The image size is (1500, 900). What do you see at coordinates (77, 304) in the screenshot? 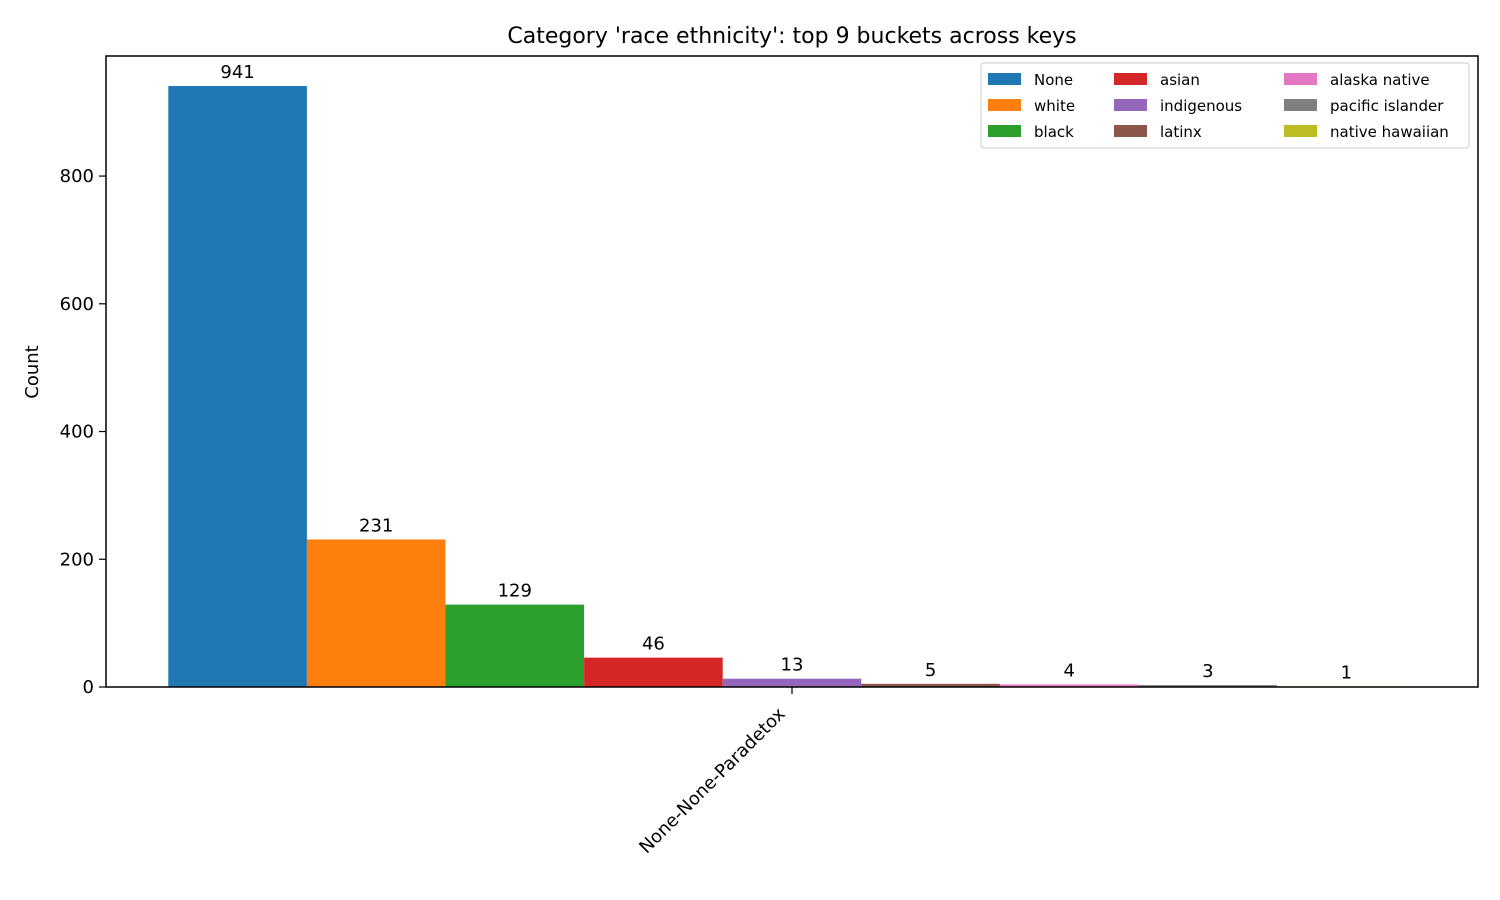
I see `y-tick-label: 600` at bounding box center [77, 304].